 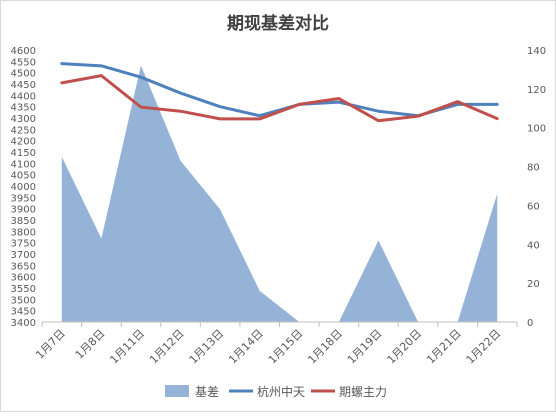 I want to click on legend-label: 基差, so click(x=207, y=392).